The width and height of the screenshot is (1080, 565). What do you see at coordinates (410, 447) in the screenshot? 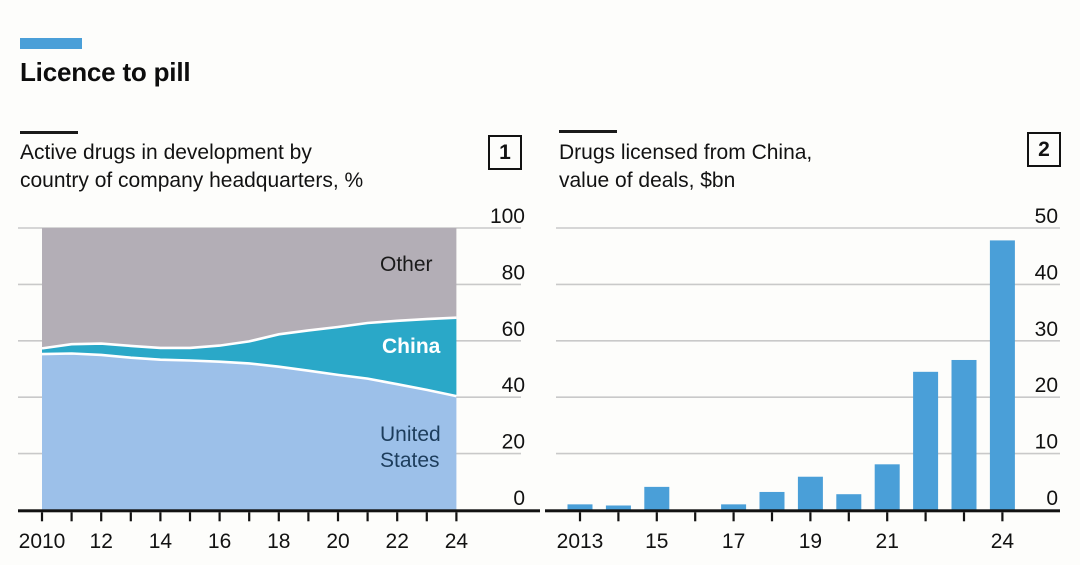
I see `area-label-united-states: United States` at bounding box center [410, 447].